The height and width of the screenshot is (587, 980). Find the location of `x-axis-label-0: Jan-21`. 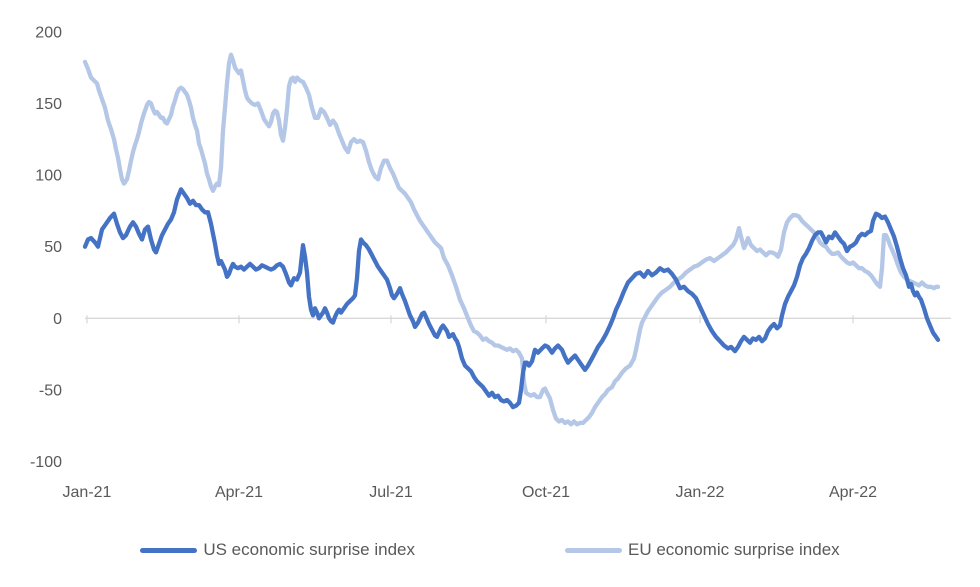

x-axis-label-0: Jan-21 is located at coordinates (87, 492).